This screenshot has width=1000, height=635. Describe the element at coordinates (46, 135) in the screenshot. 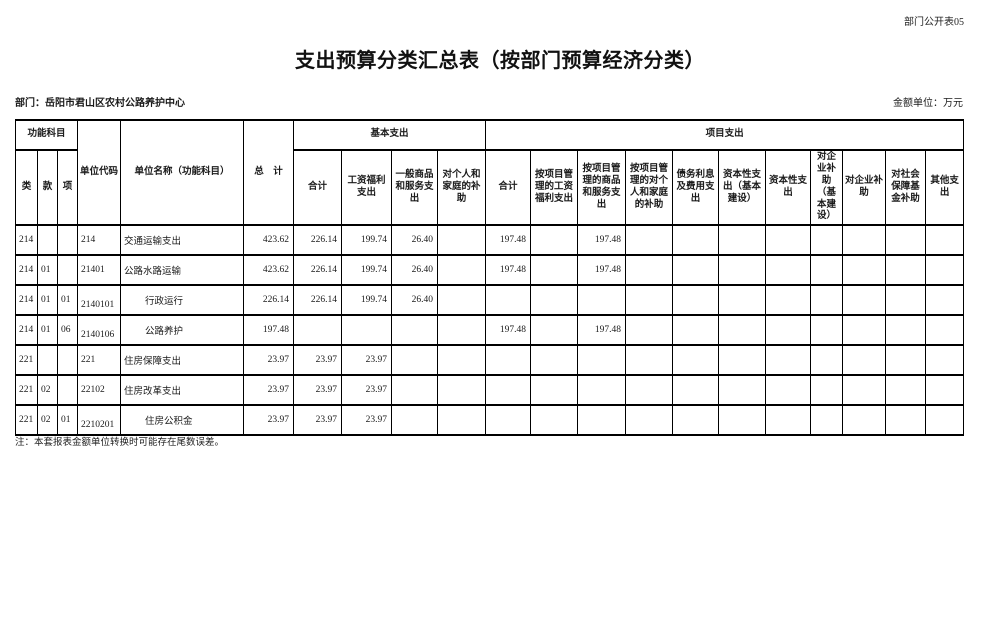

I see `header-func-group: 功能科目` at that location.